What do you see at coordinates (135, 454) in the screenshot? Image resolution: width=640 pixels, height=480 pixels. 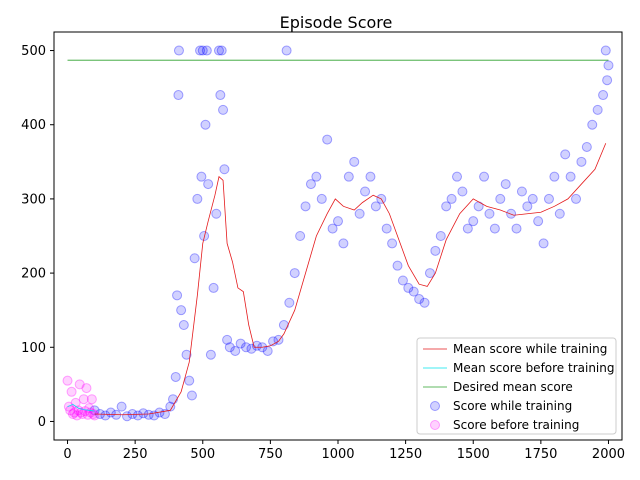 I see `x-tick-label: 250` at bounding box center [135, 454].